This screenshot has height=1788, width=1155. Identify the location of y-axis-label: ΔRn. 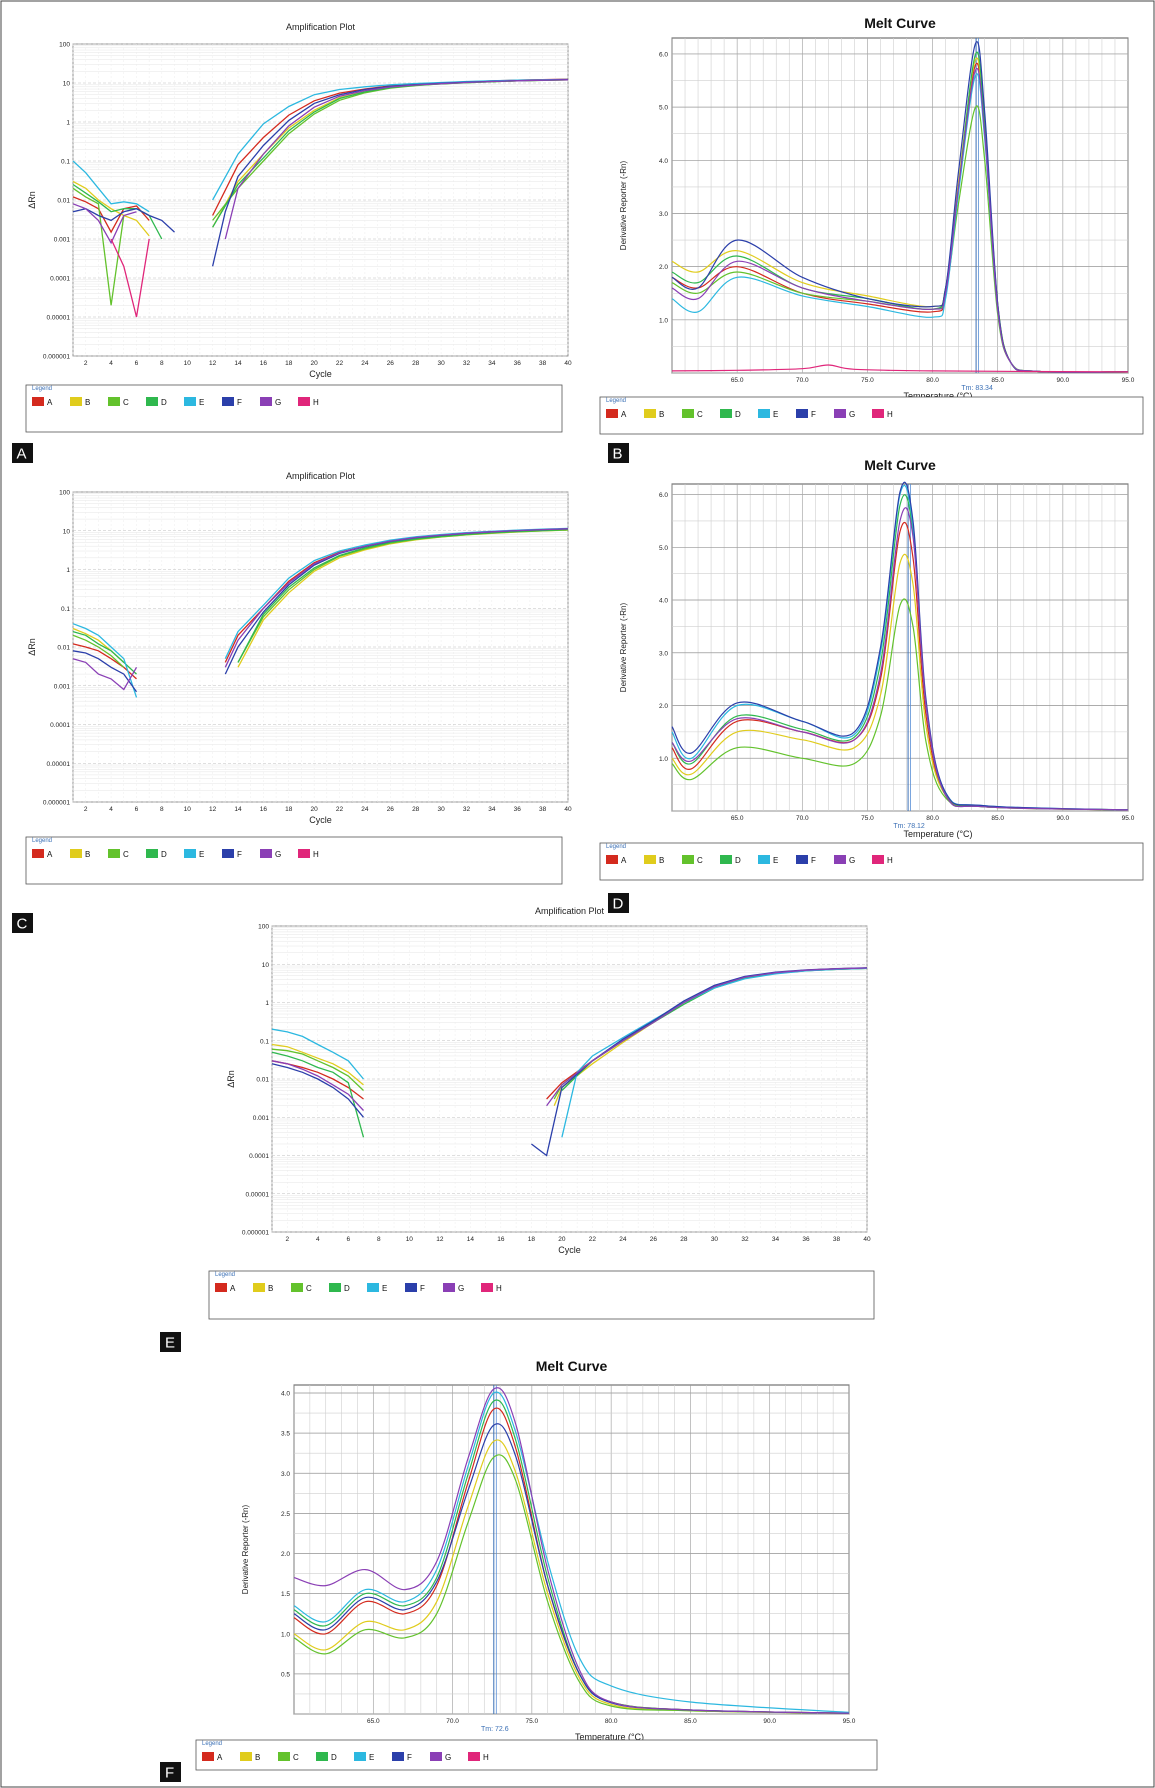
(32, 200).